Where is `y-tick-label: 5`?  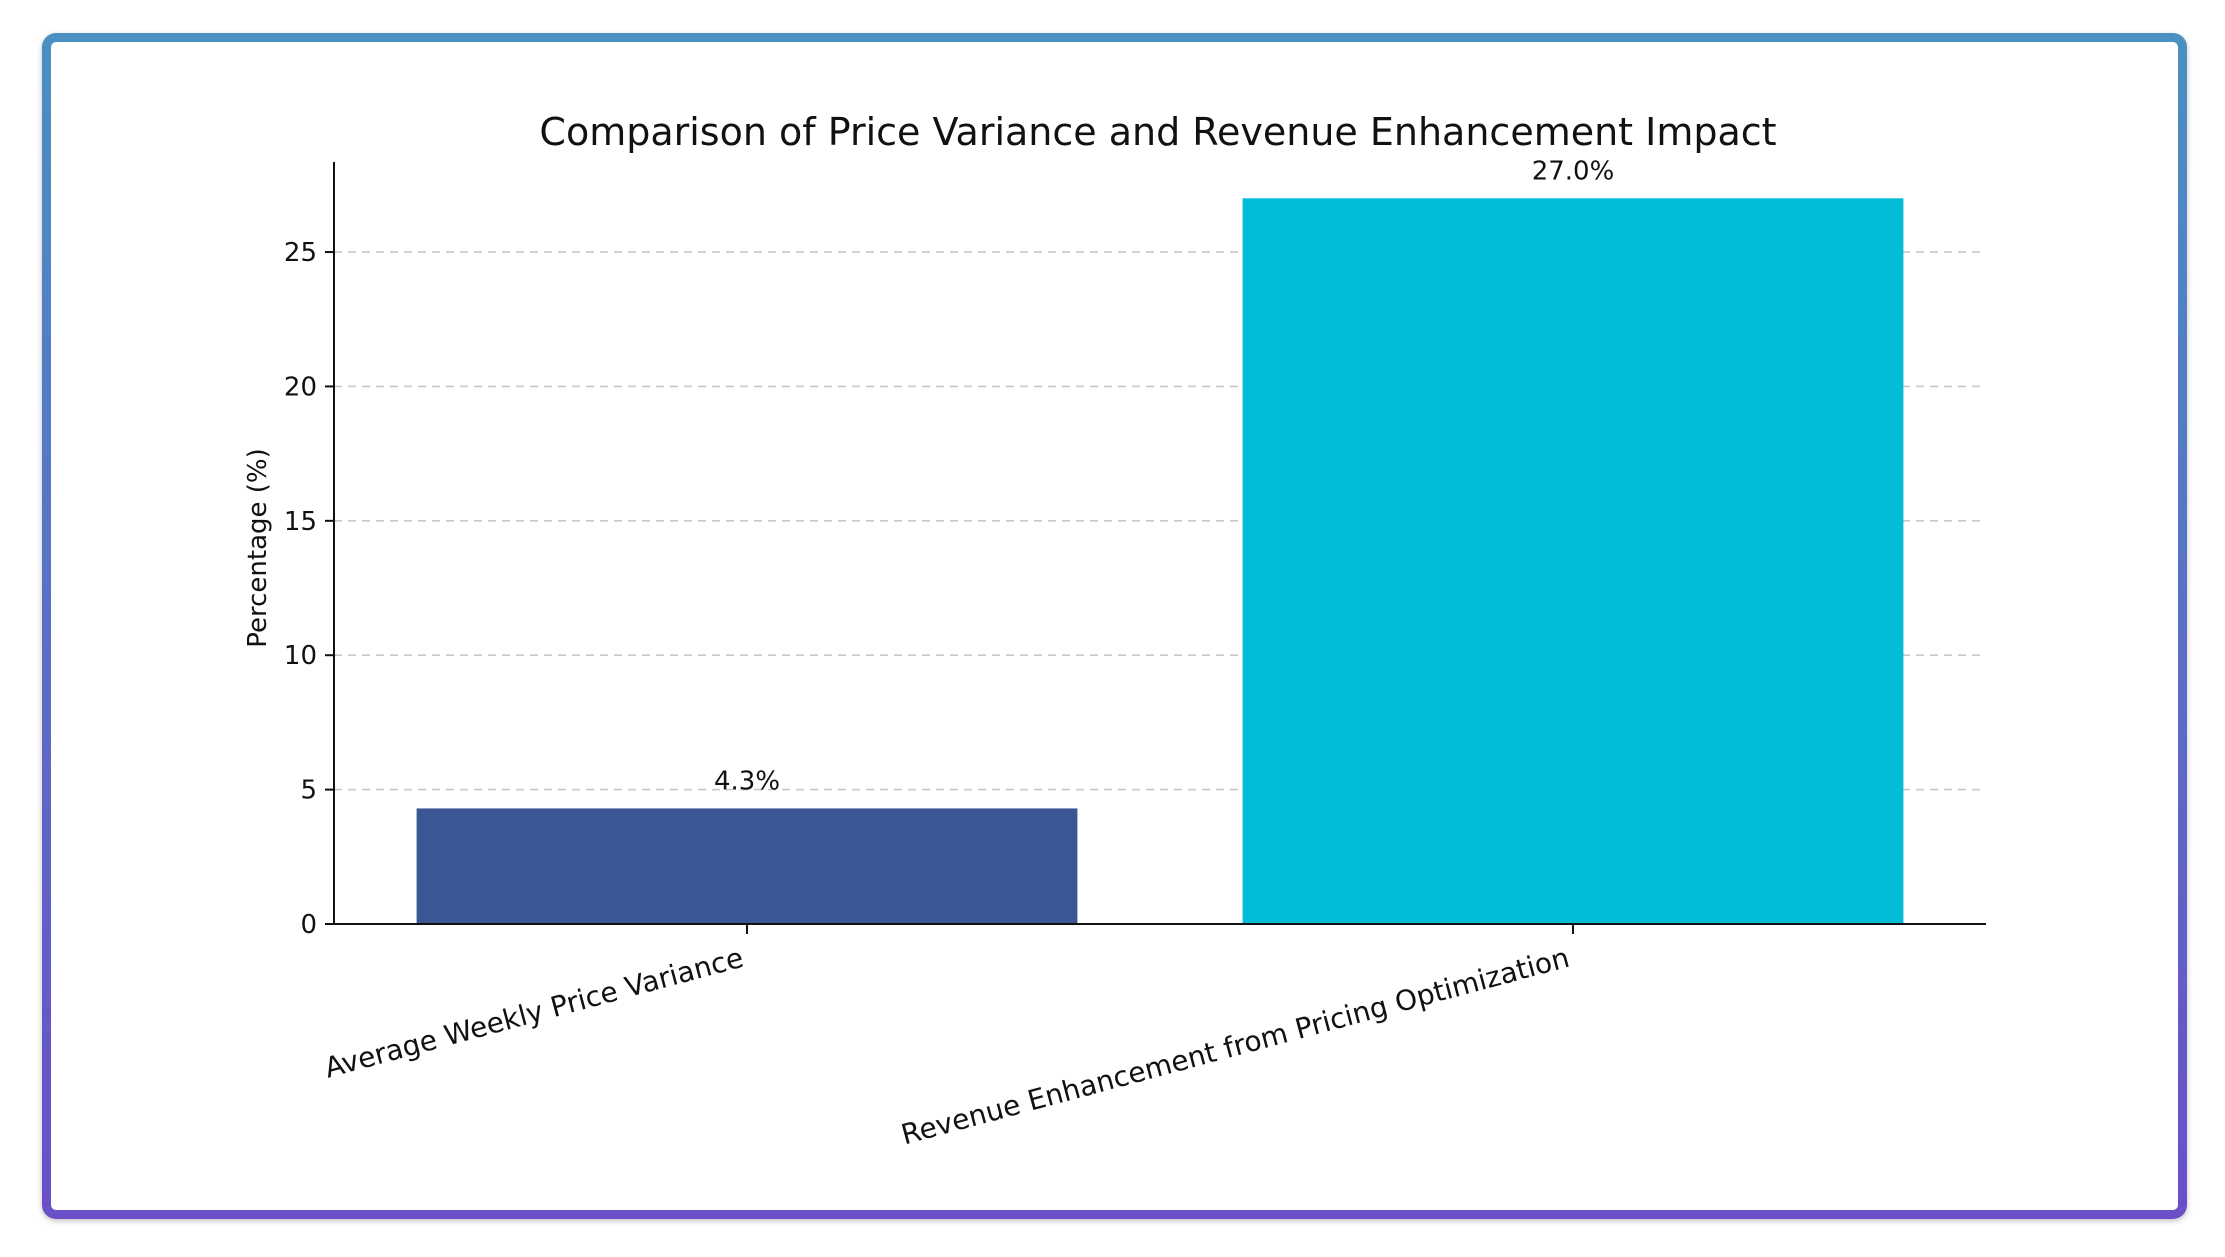
y-tick-label: 5 is located at coordinates (308, 791).